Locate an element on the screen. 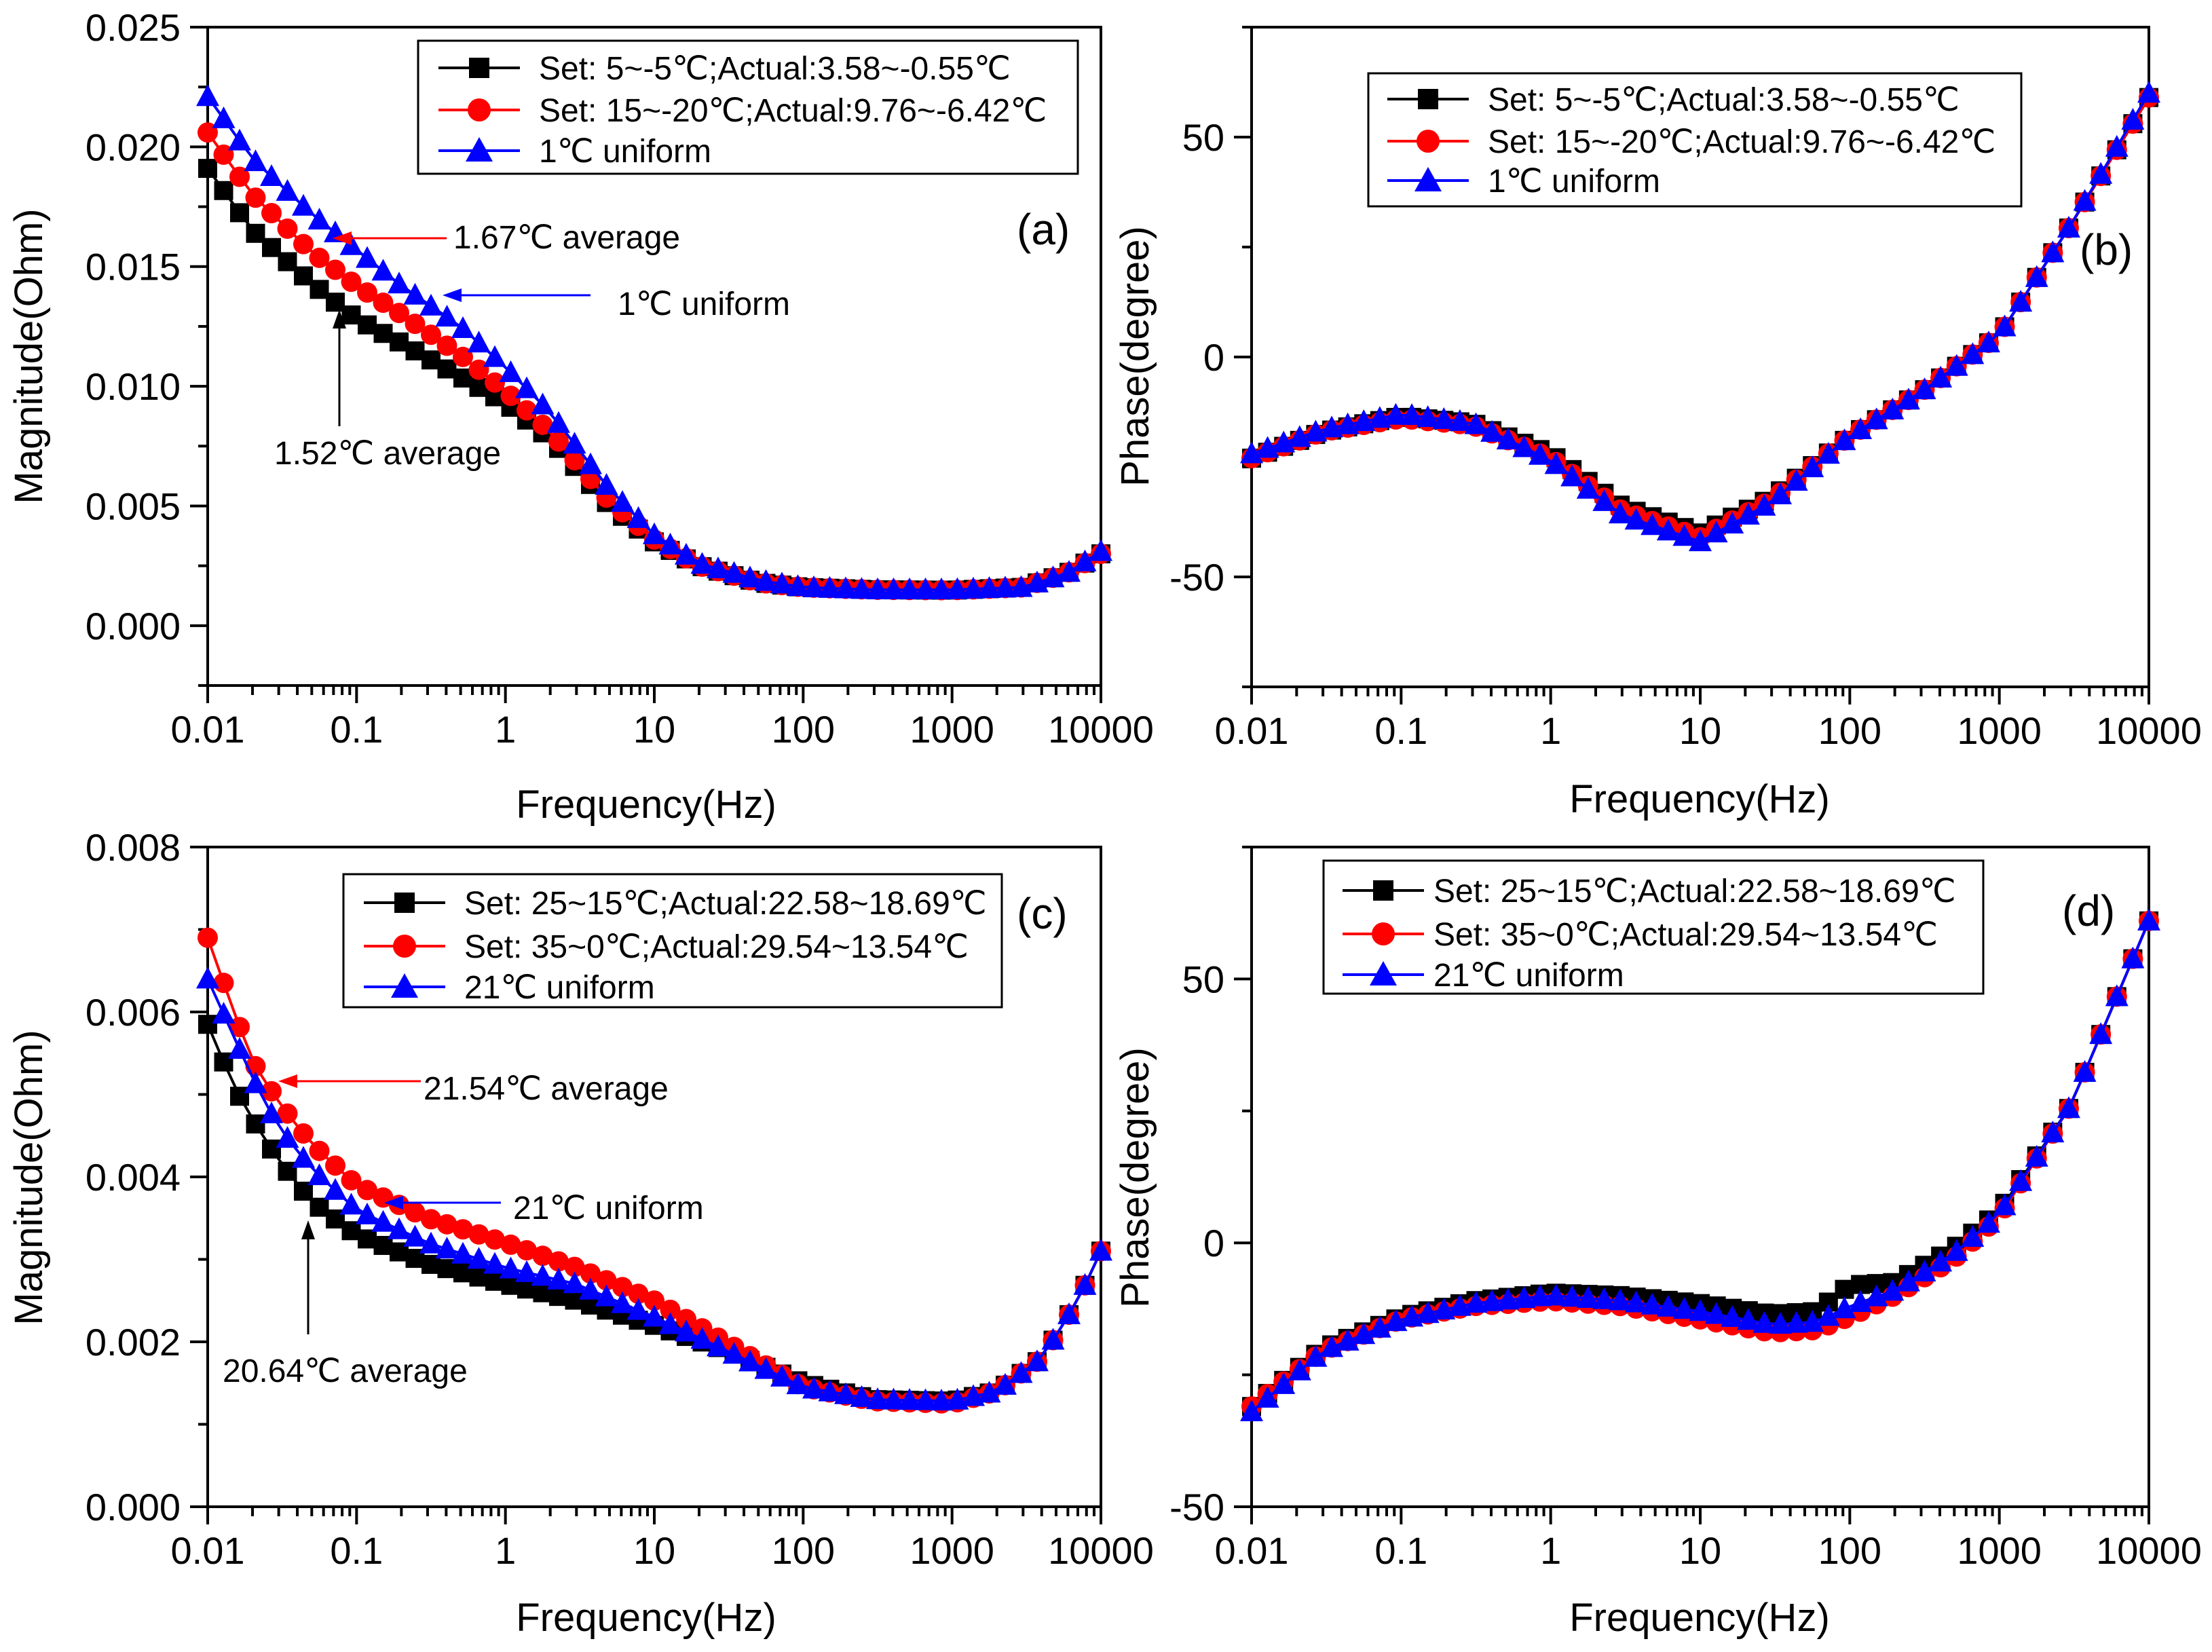 This screenshot has width=2212, height=1652. arrow-head is located at coordinates (308, 1229).